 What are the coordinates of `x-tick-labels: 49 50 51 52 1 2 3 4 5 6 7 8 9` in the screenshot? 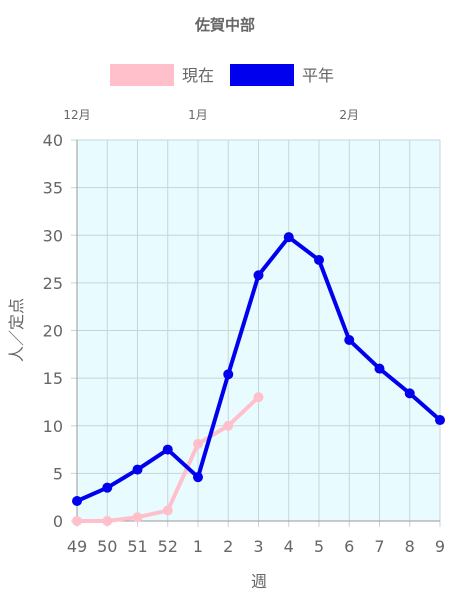 It's located at (256, 546).